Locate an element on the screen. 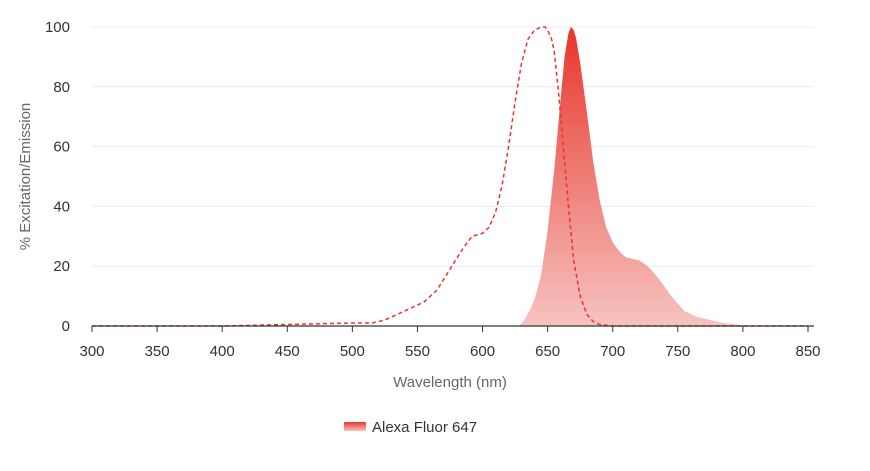 The height and width of the screenshot is (471, 870). y-tick-label: 100 is located at coordinates (57, 27).